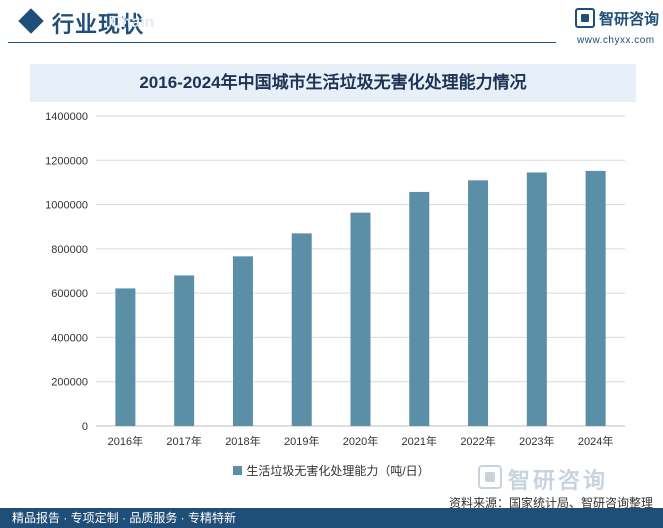 The image size is (663, 528). I want to click on x-tick-label: 2018年, so click(242, 441).